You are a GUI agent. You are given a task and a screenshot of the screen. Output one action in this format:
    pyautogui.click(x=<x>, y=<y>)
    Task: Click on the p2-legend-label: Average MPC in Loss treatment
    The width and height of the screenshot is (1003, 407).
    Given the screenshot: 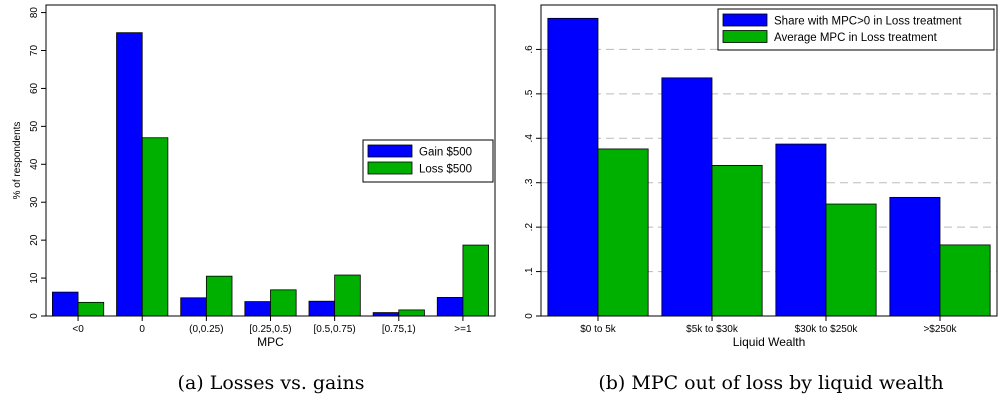 What is the action you would take?
    pyautogui.click(x=856, y=38)
    